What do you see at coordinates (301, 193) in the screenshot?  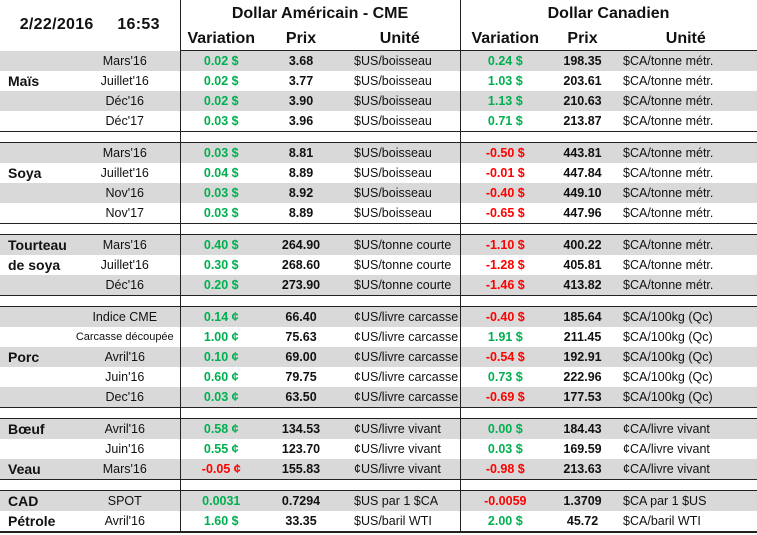 I see `us-price: 8.92` at bounding box center [301, 193].